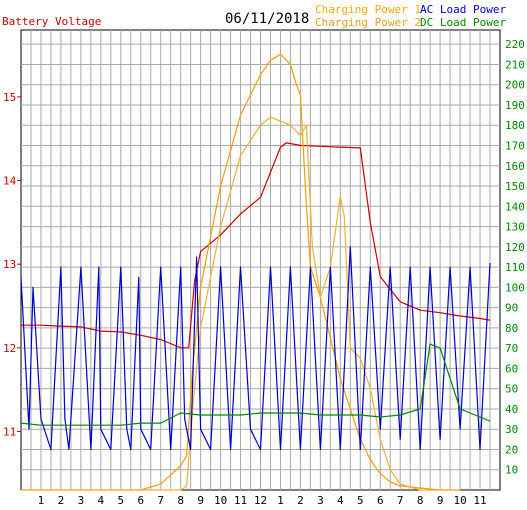 This screenshot has width=527, height=510. Describe the element at coordinates (511, 308) in the screenshot. I see `y-right-tick-label: 90` at that location.